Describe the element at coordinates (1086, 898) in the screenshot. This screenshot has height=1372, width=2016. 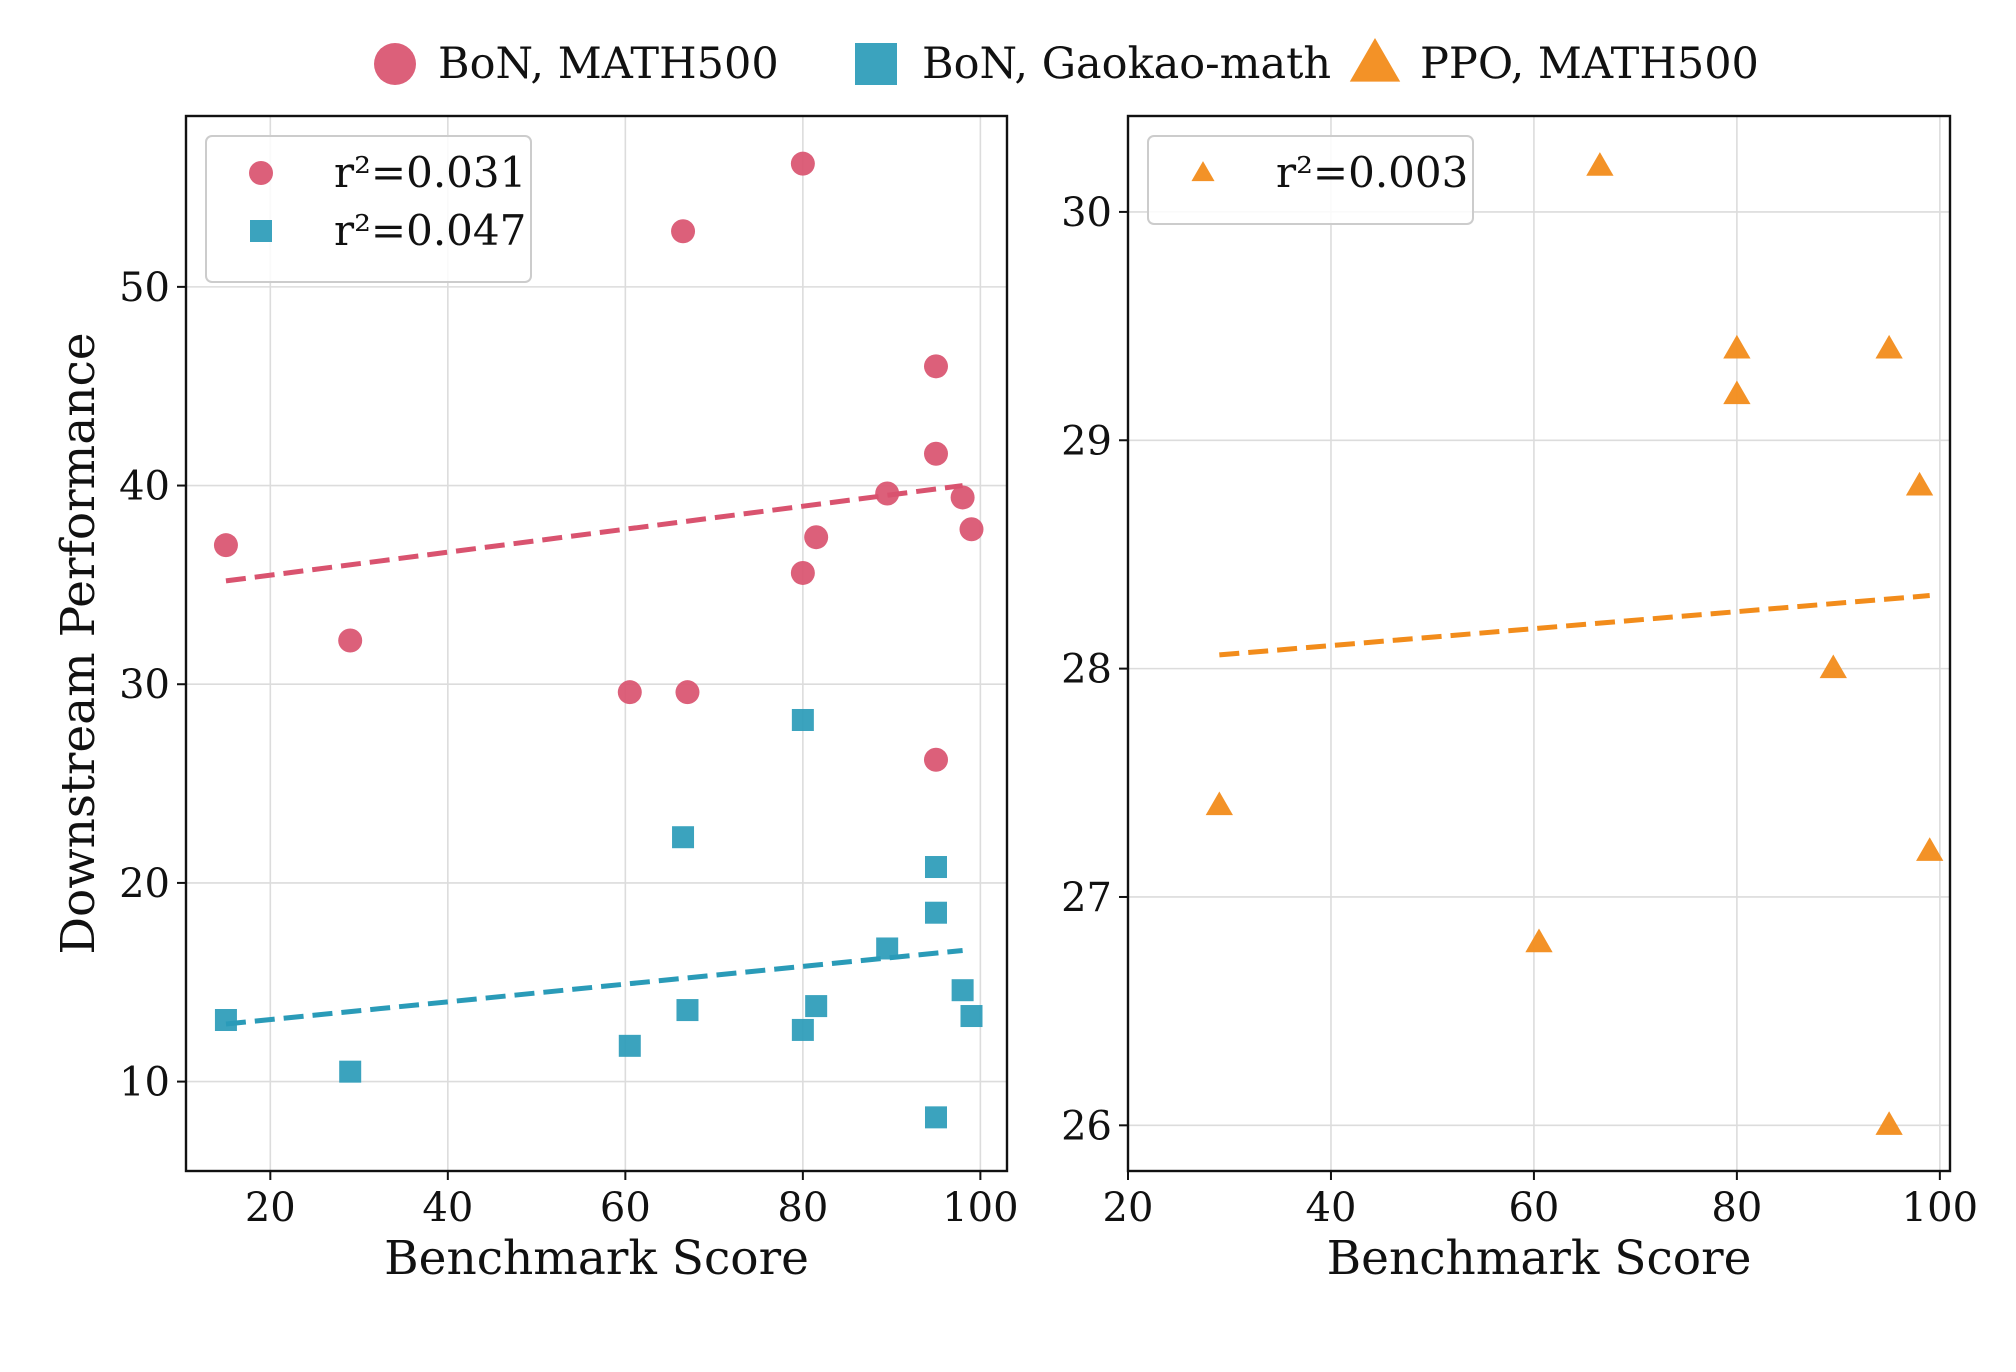
I see `y-tick-label-1: 27` at that location.